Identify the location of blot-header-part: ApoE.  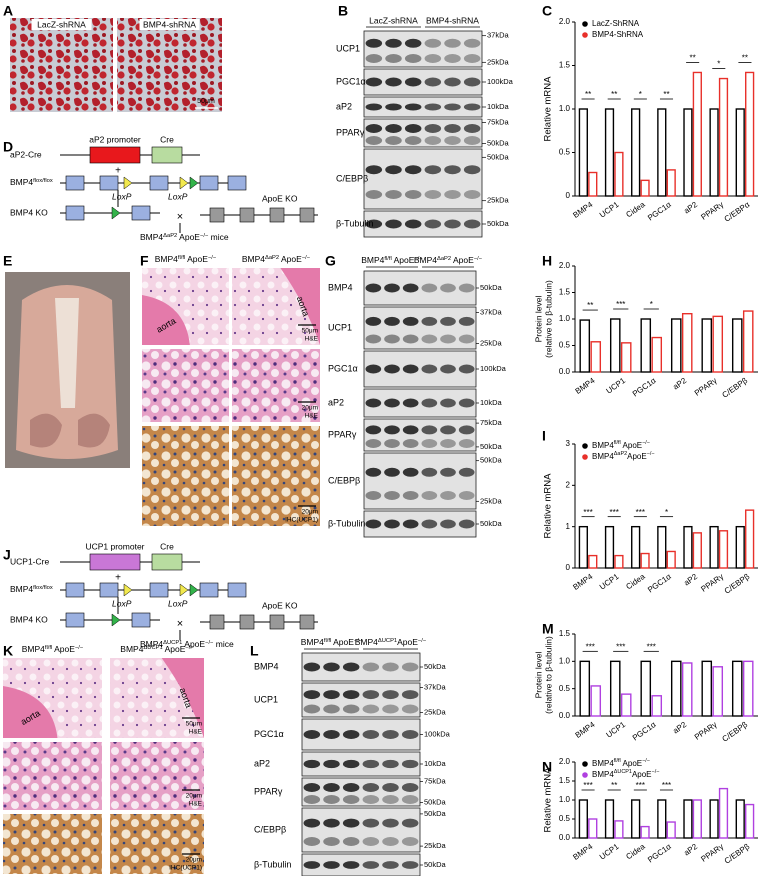
(342, 642).